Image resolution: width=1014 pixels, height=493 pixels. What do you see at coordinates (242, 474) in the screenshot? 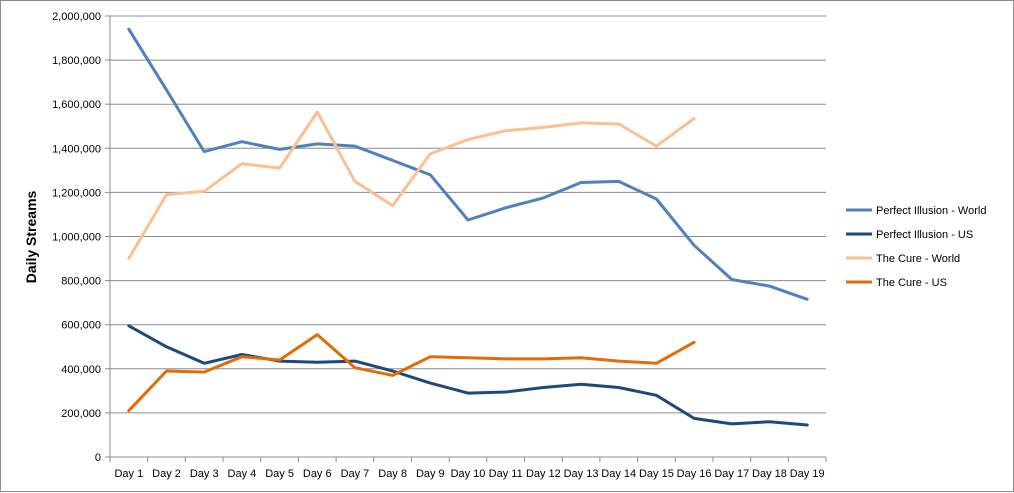
I see `x-tick-label: Day 4` at bounding box center [242, 474].